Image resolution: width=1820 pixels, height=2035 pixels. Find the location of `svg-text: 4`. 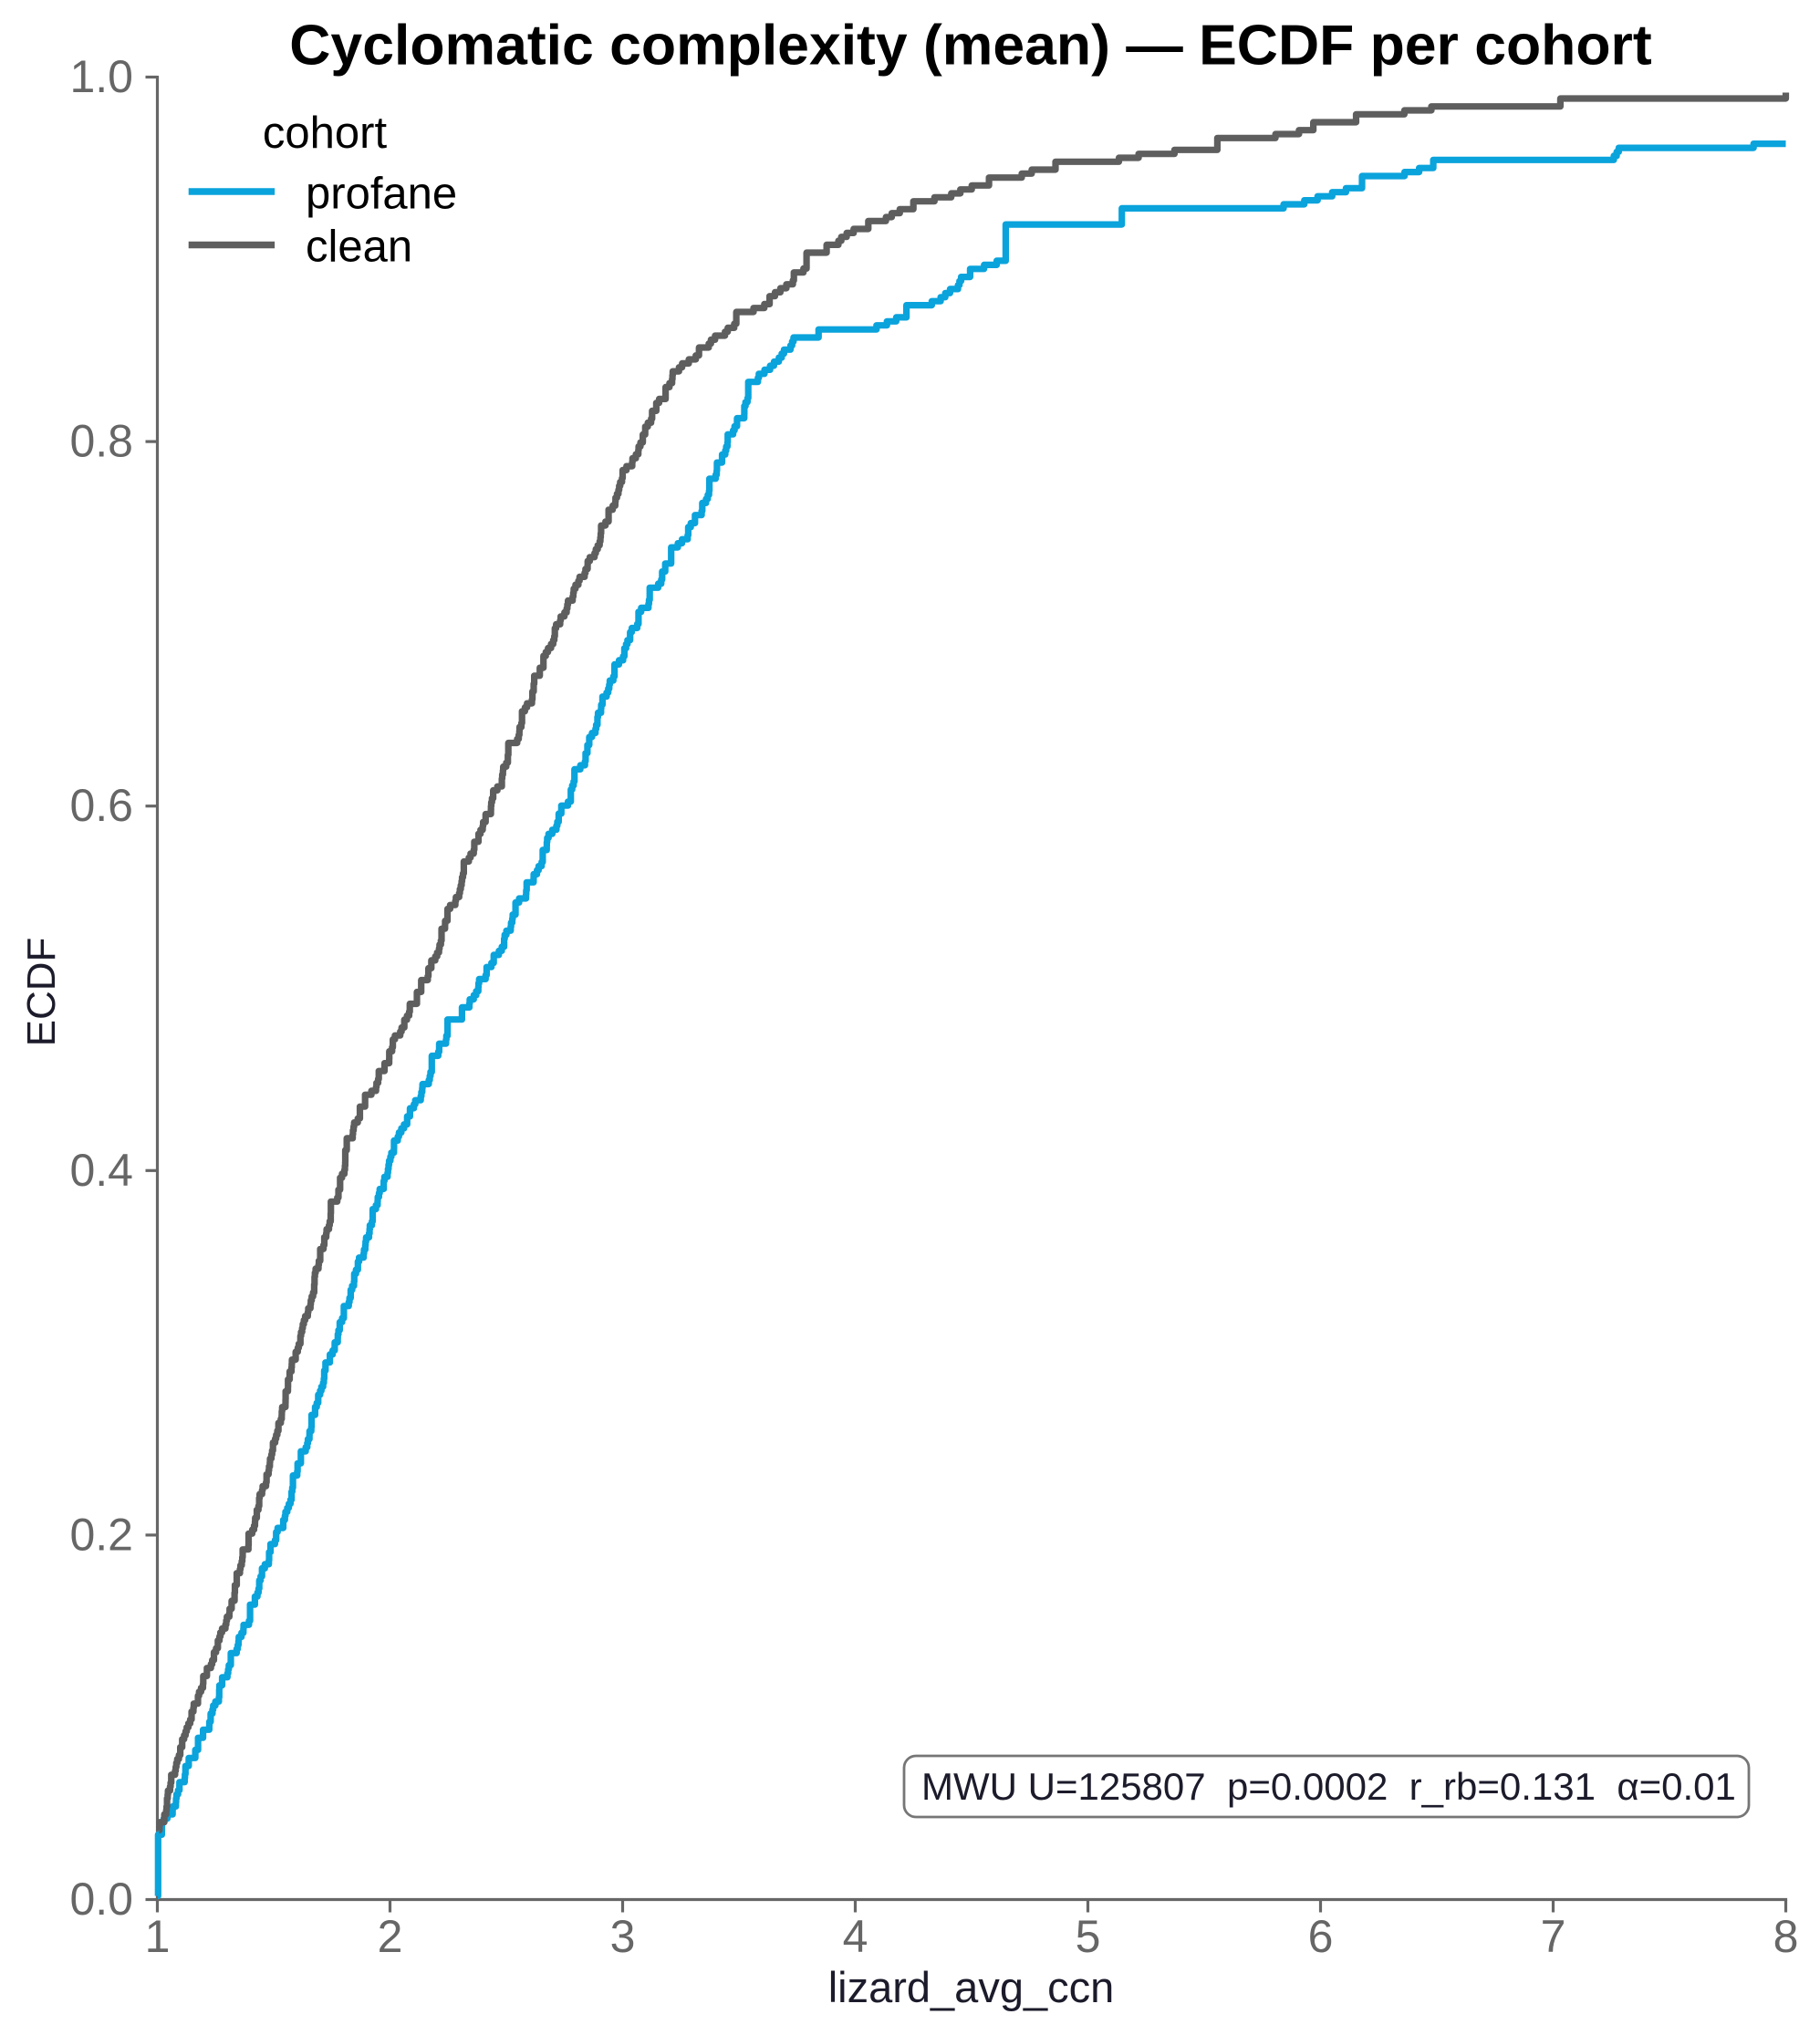

svg-text: 4 is located at coordinates (855, 1936).